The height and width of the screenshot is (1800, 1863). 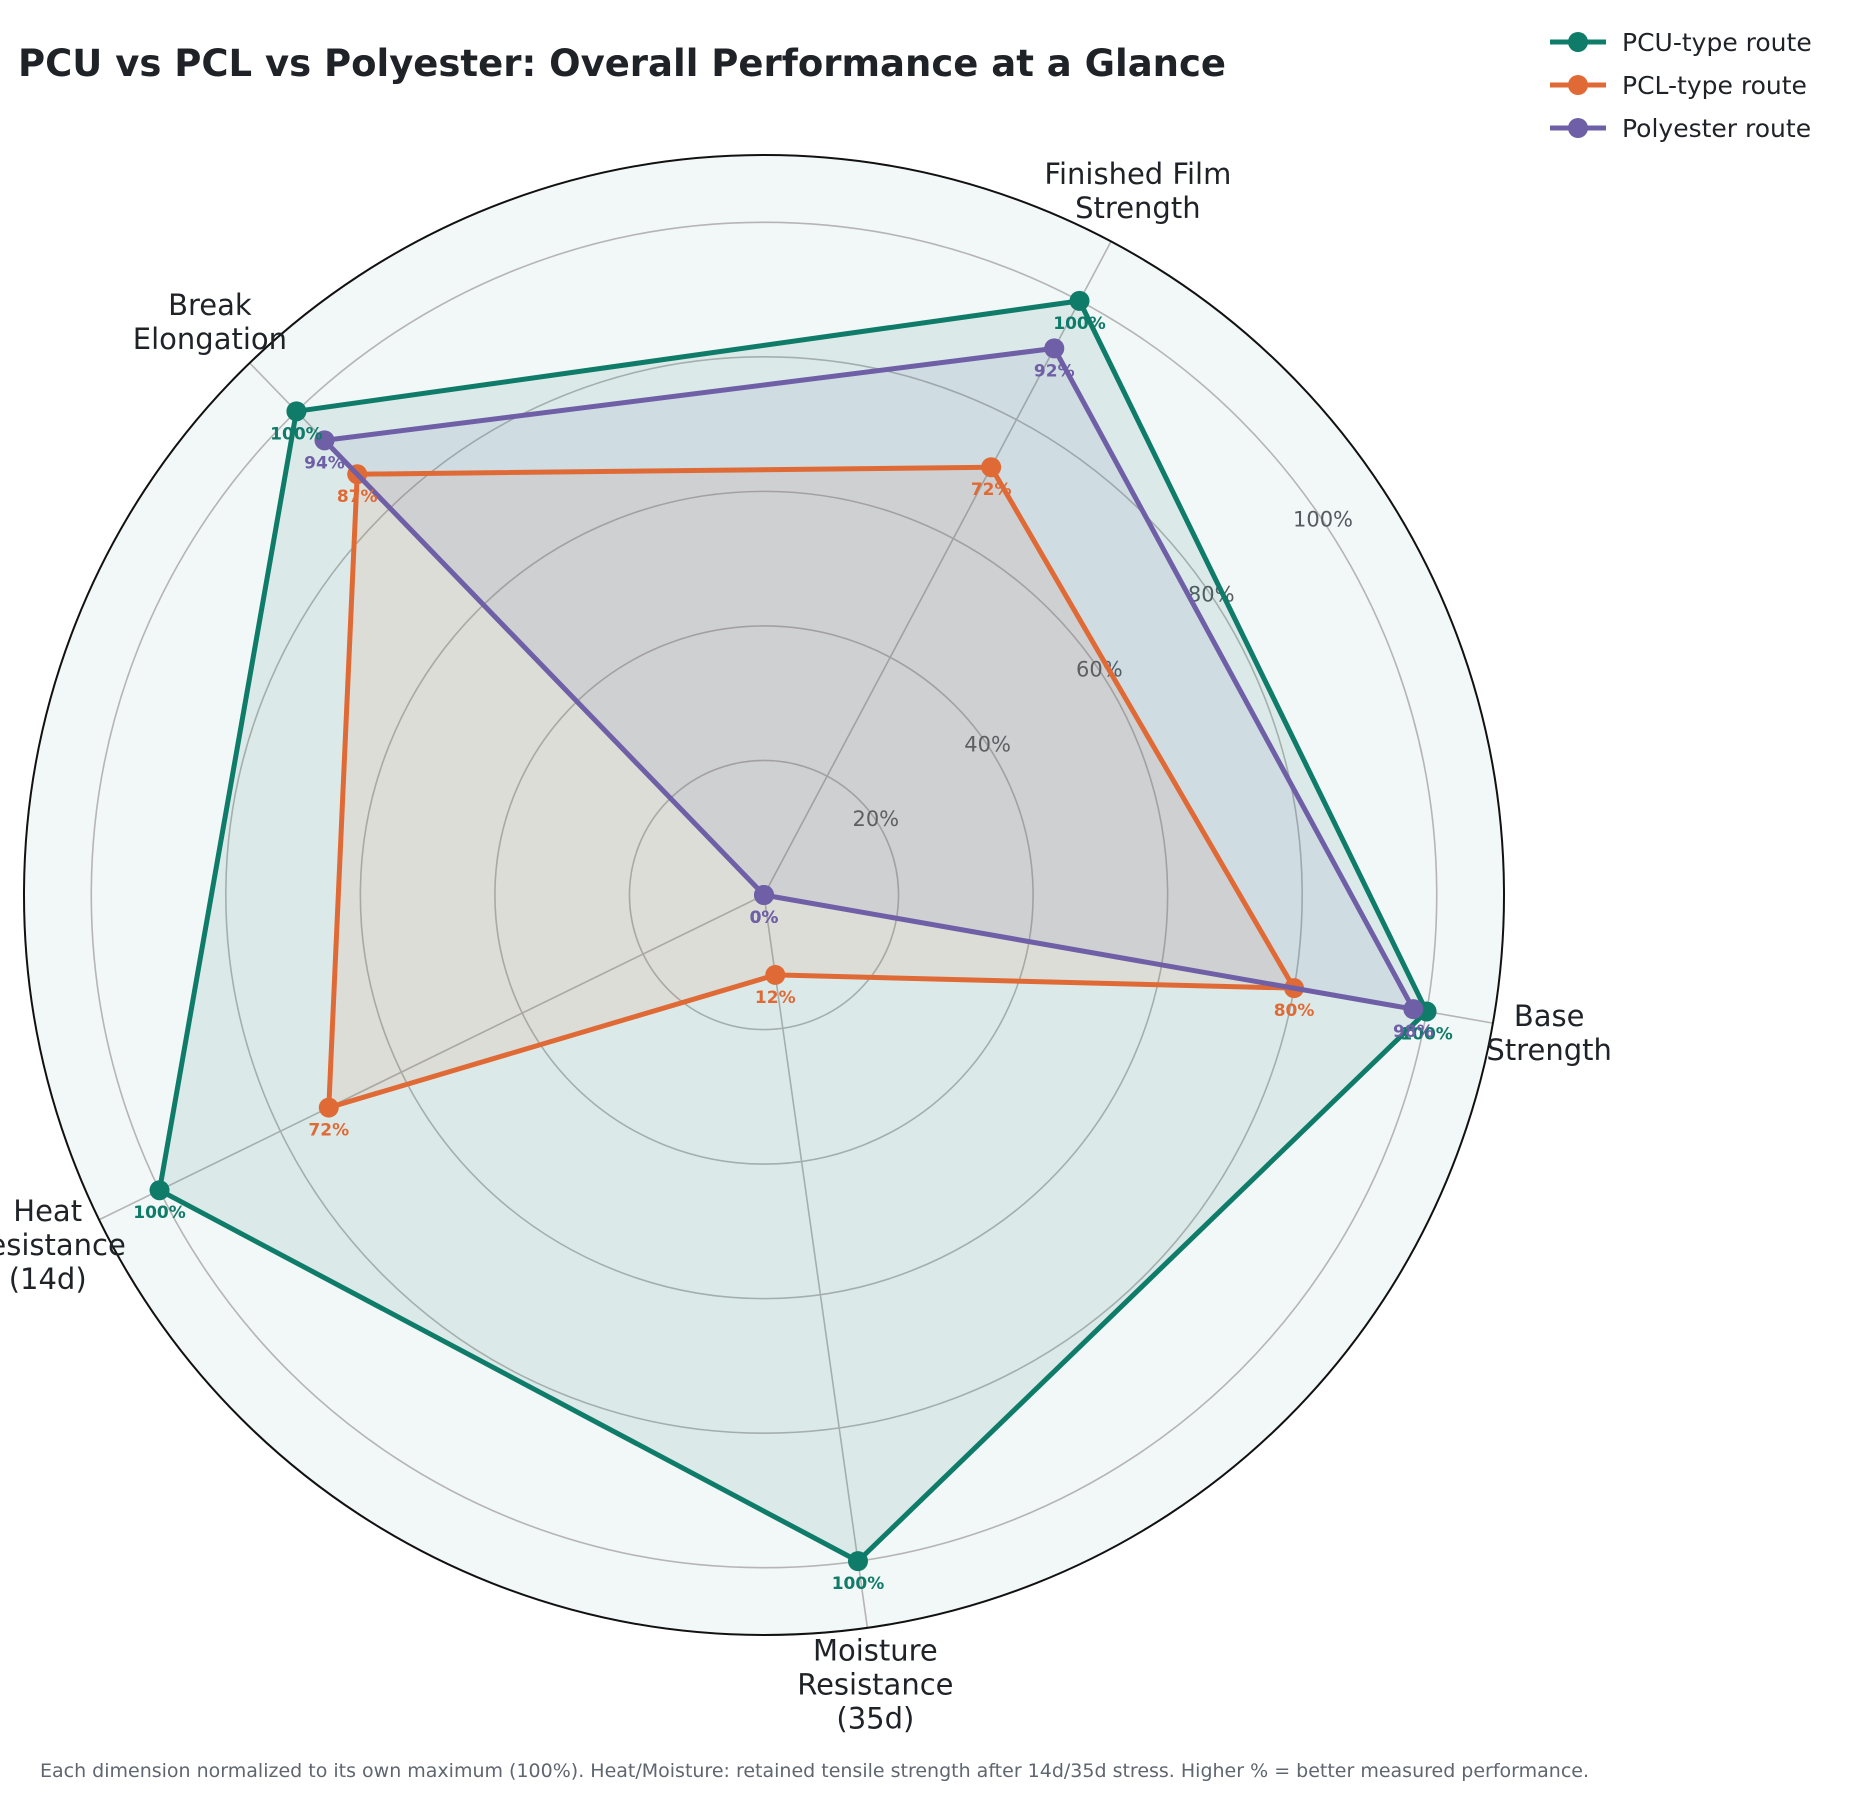 I want to click on legend-label: Polyester route, so click(x=1716, y=128).